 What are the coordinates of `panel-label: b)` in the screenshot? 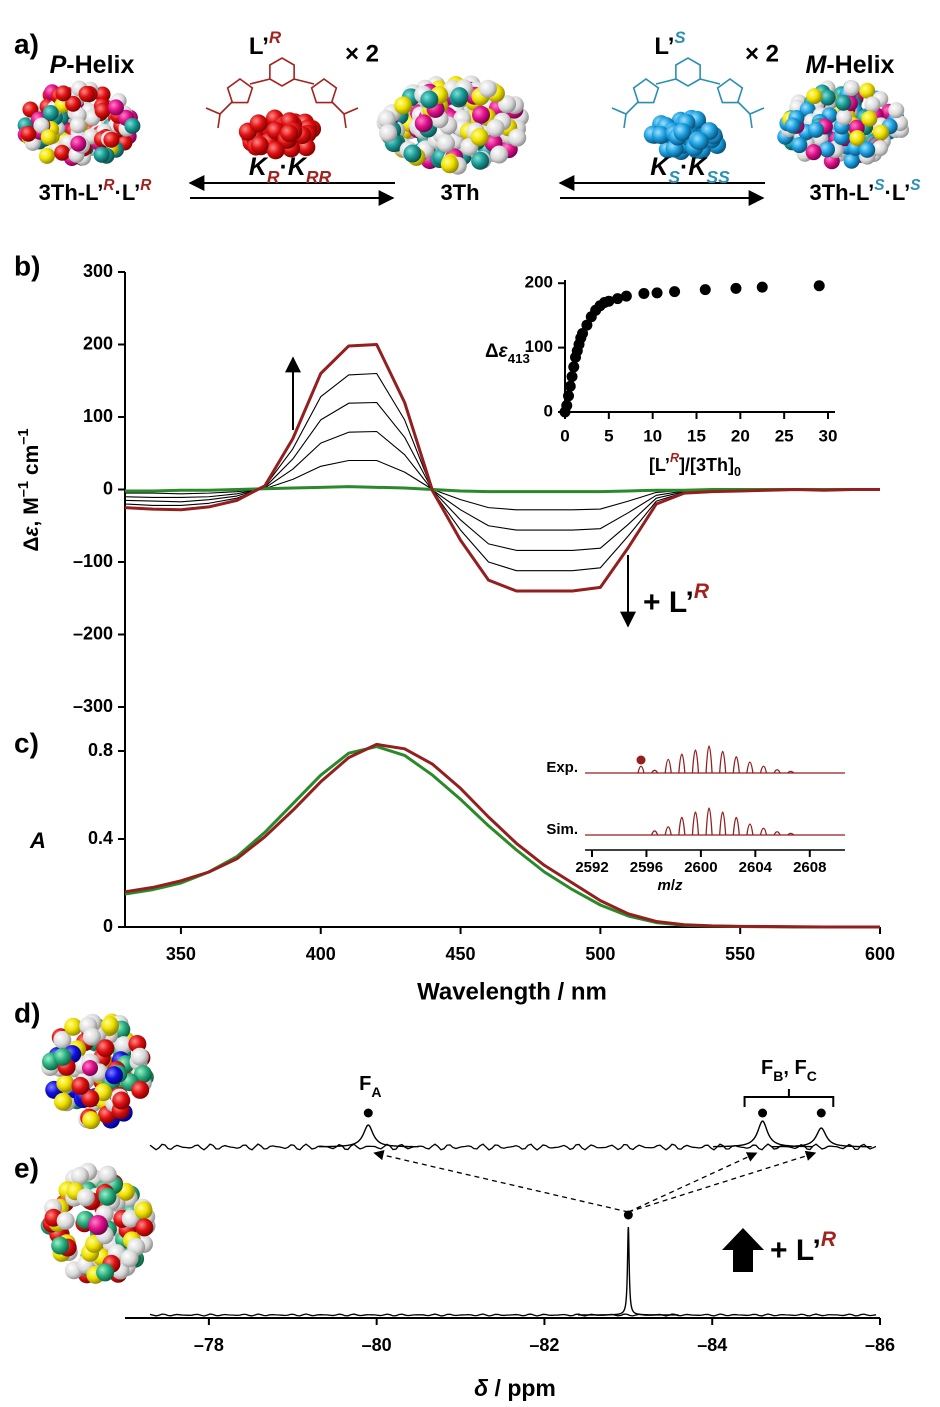 It's located at (27, 265).